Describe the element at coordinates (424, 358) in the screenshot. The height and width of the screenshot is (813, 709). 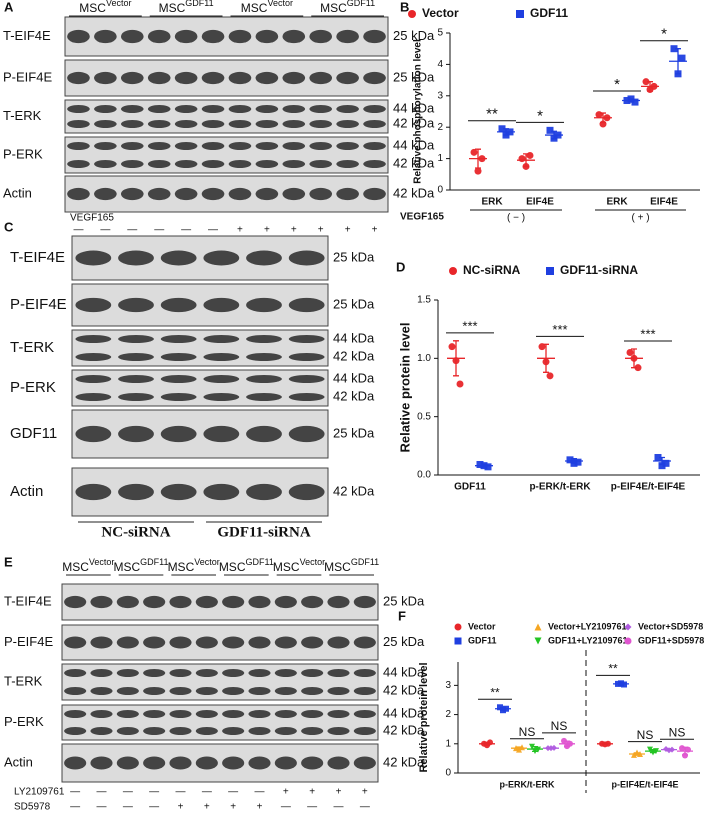
I see `y-tick-label: 1.0` at that location.